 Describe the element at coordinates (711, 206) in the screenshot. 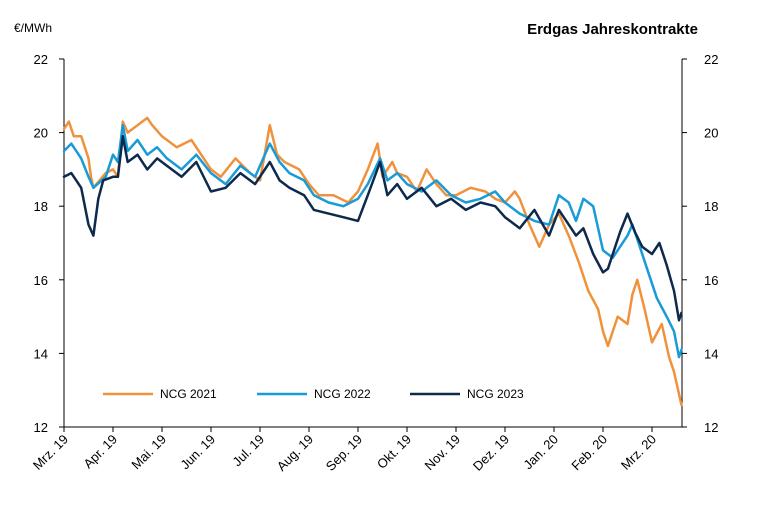

I see `y-tick-label-right: 18` at that location.